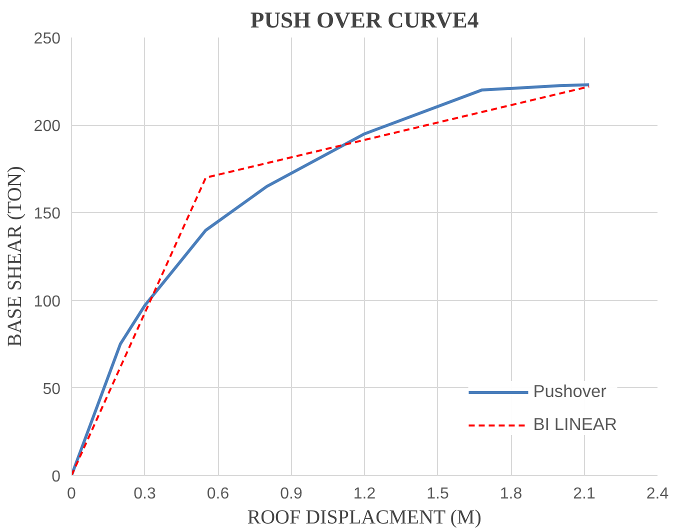 Image resolution: width=697 pixels, height=531 pixels. Describe the element at coordinates (56, 477) in the screenshot. I see `y-tick-label: 0` at that location.